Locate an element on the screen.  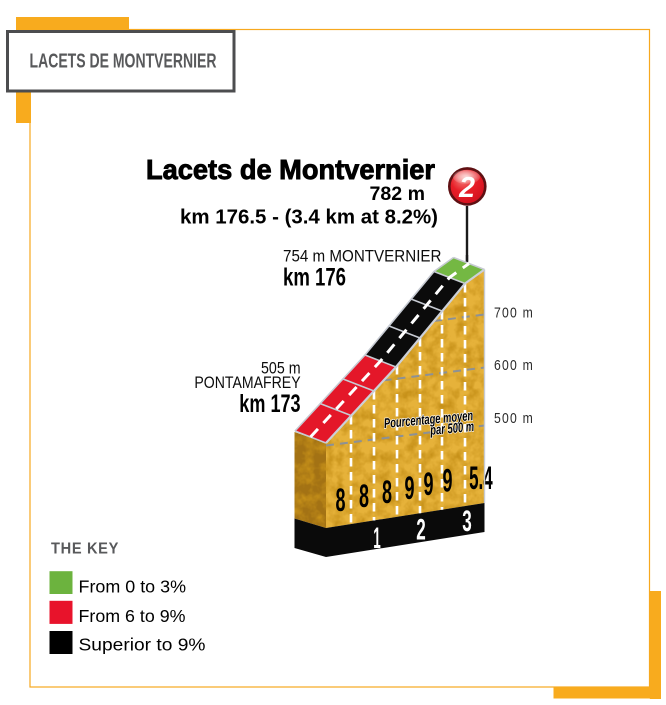
svg-text: 500 m is located at coordinates (514, 418).